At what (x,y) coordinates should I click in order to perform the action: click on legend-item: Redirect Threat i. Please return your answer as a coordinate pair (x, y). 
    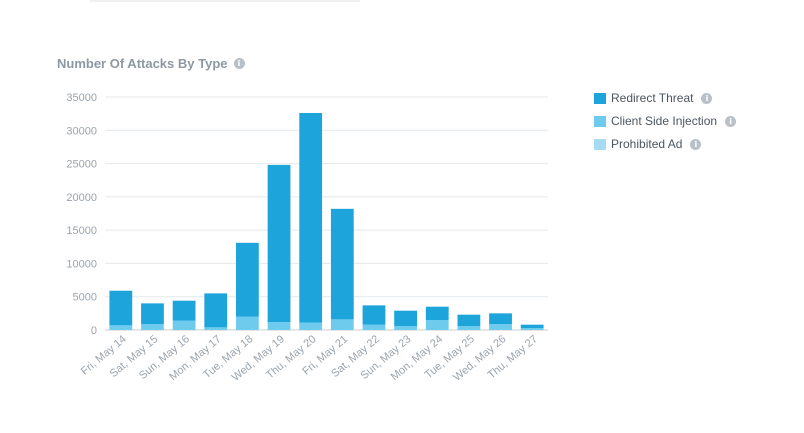
    Looking at the image, I should click on (665, 98).